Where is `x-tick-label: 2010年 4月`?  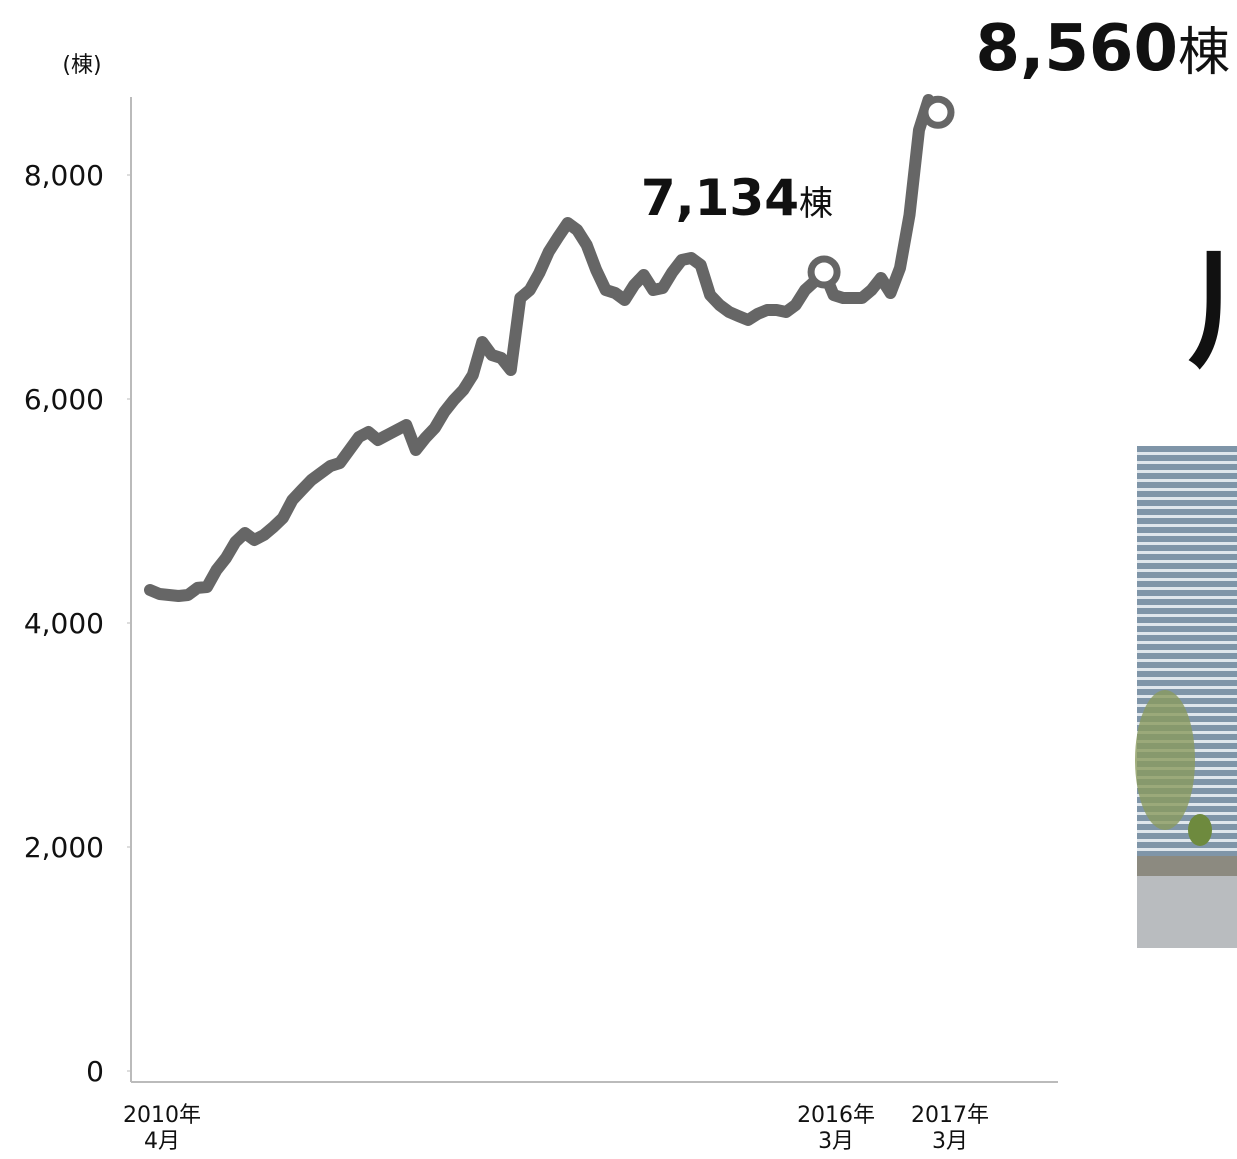 x-tick-label: 2010年 4月 is located at coordinates (162, 1128).